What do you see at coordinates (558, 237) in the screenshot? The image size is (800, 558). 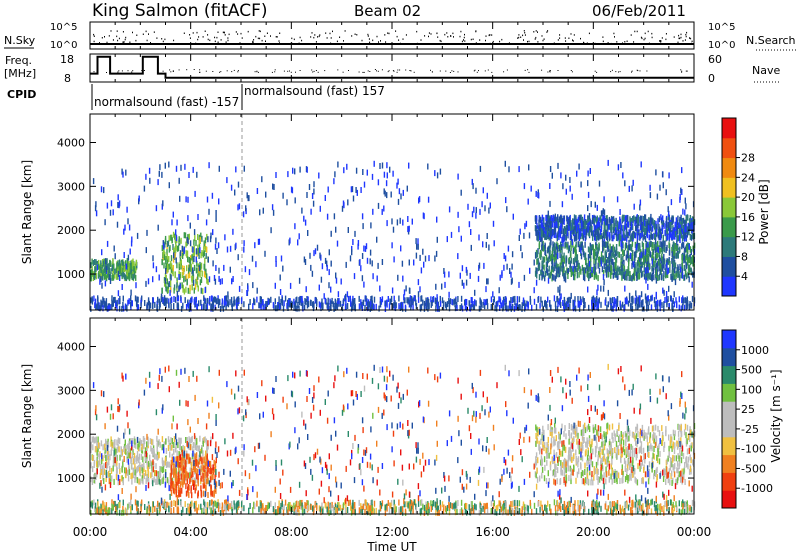 I see `power-cell-2094` at bounding box center [558, 237].